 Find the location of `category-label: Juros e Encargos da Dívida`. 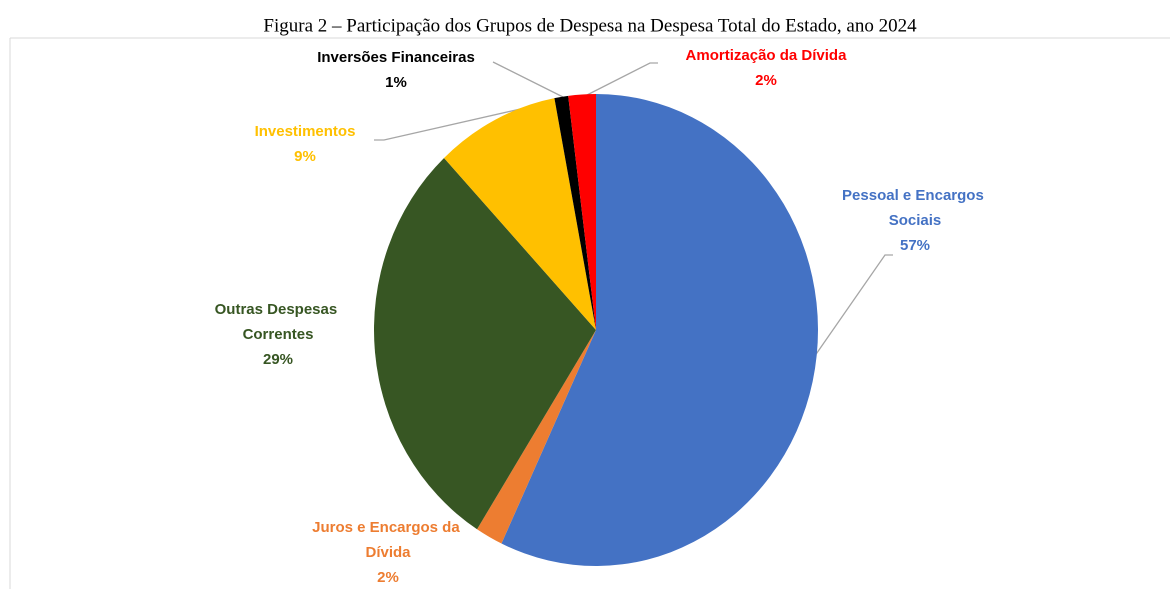

category-label: Juros e Encargos da Dívida is located at coordinates (388, 540).